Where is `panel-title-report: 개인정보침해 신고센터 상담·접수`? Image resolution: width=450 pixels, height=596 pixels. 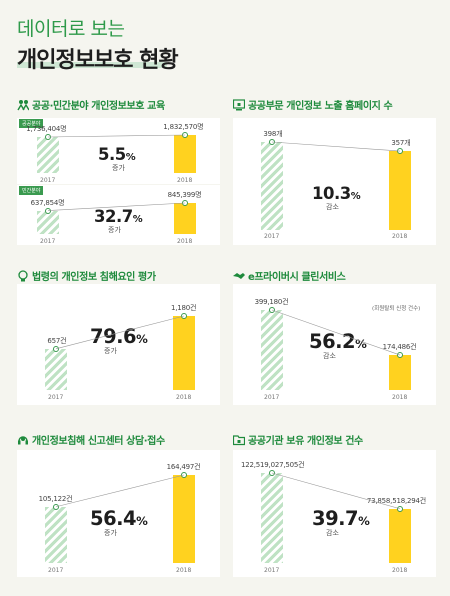
panel-title-report: 개인정보침해 신고센터 상담·접수 is located at coordinates (91, 439).